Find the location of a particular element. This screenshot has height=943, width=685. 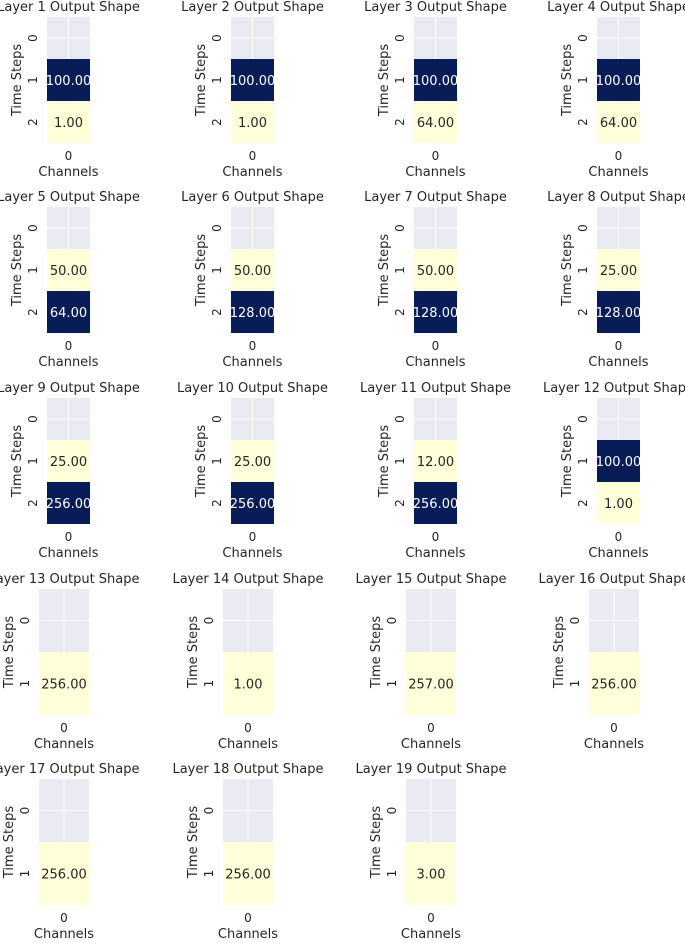

cell-value-label: 1.00 is located at coordinates (252, 123).